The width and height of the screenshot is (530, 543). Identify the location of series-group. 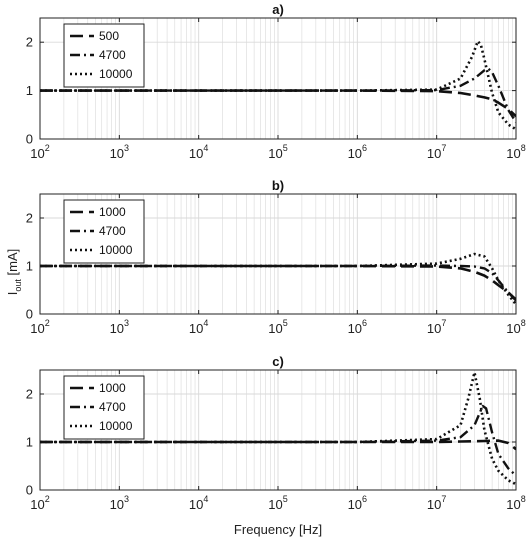
(278, 279).